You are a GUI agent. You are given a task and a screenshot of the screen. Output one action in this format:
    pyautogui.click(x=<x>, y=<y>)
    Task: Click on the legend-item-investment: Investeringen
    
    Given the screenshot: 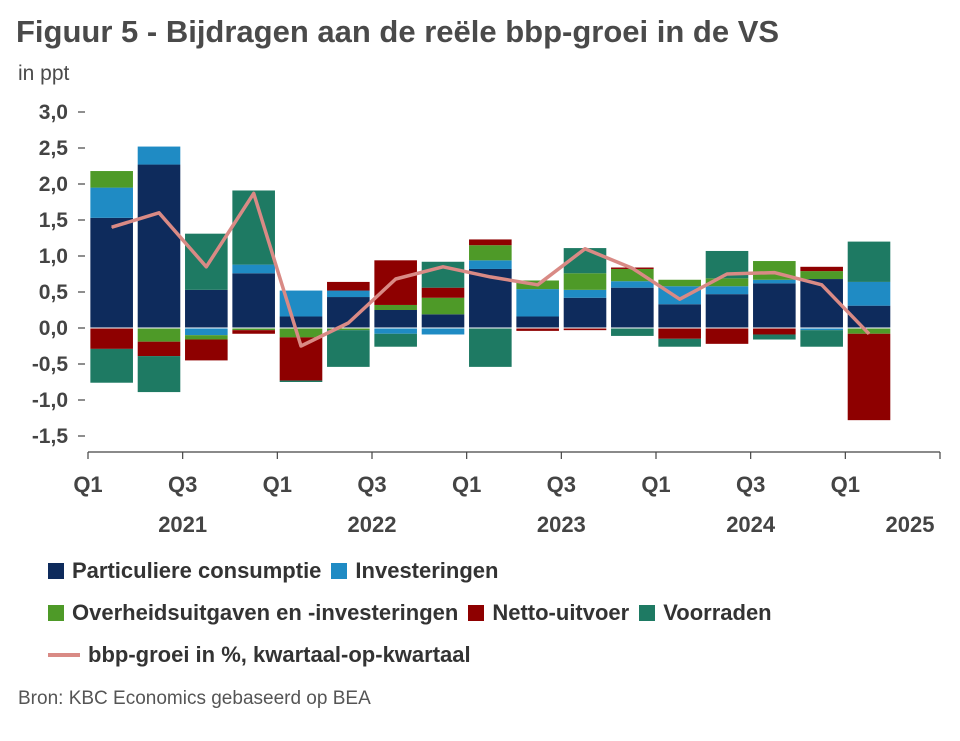 What is the action you would take?
    pyautogui.click(x=414, y=571)
    